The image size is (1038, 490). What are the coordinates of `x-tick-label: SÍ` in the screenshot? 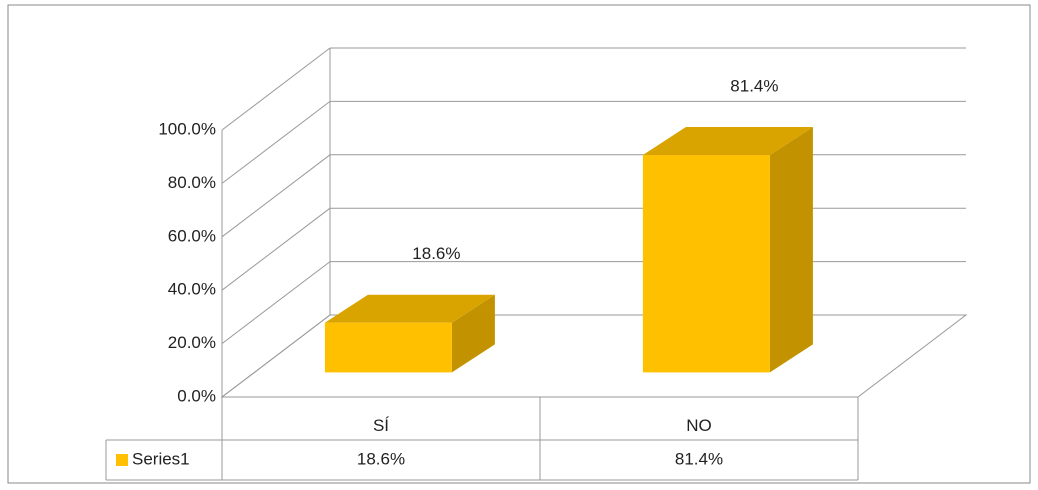 It's located at (381, 425).